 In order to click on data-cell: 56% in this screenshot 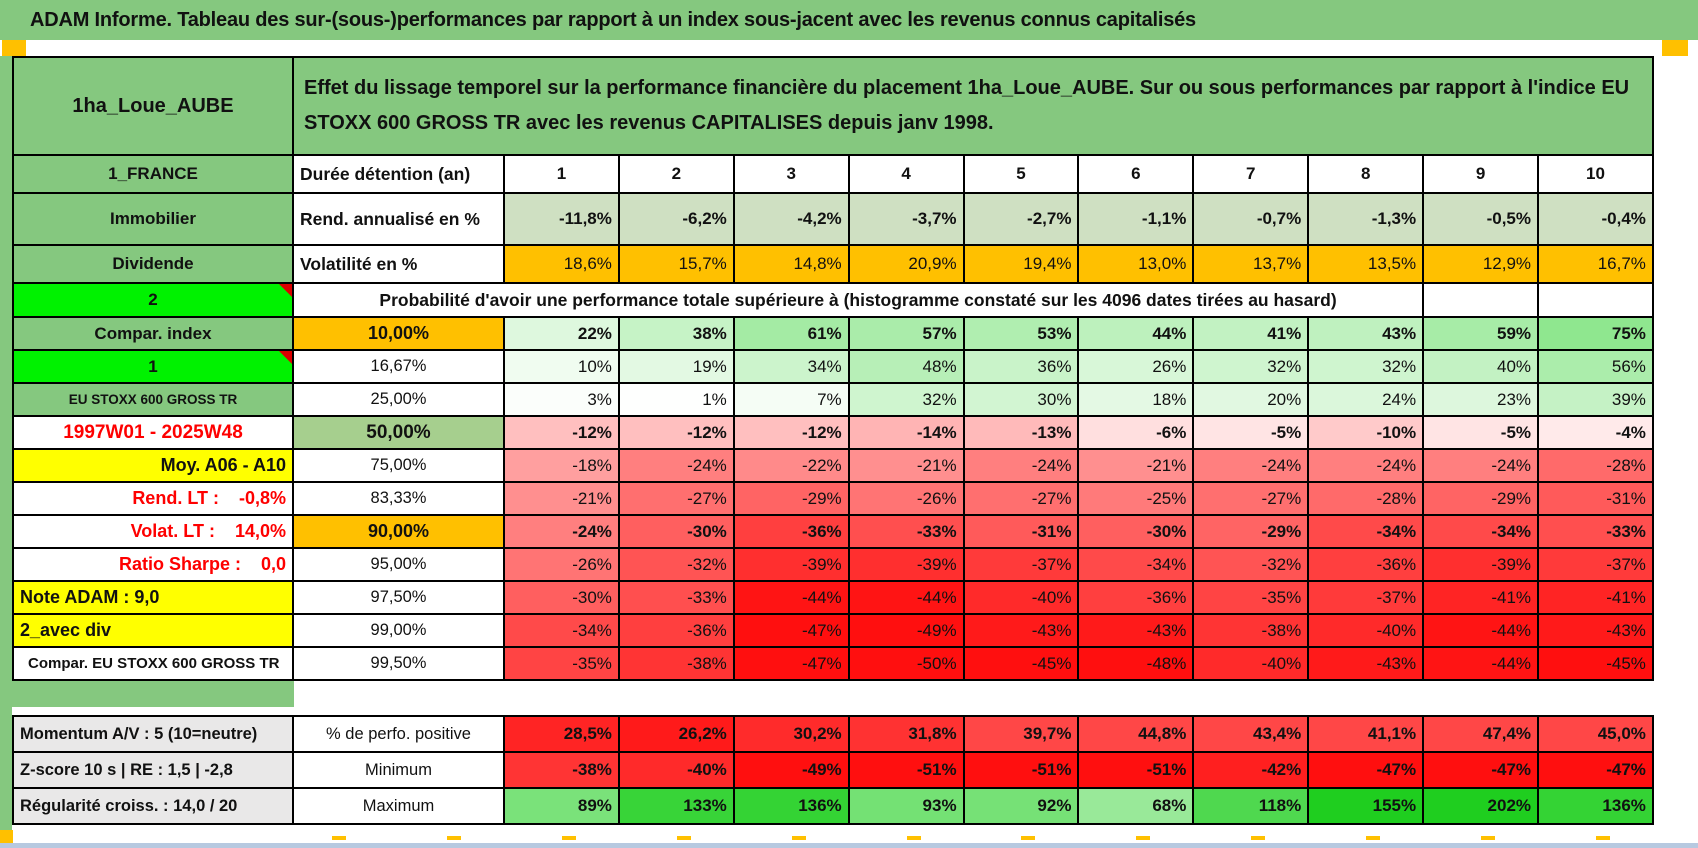, I will do `click(1595, 366)`.